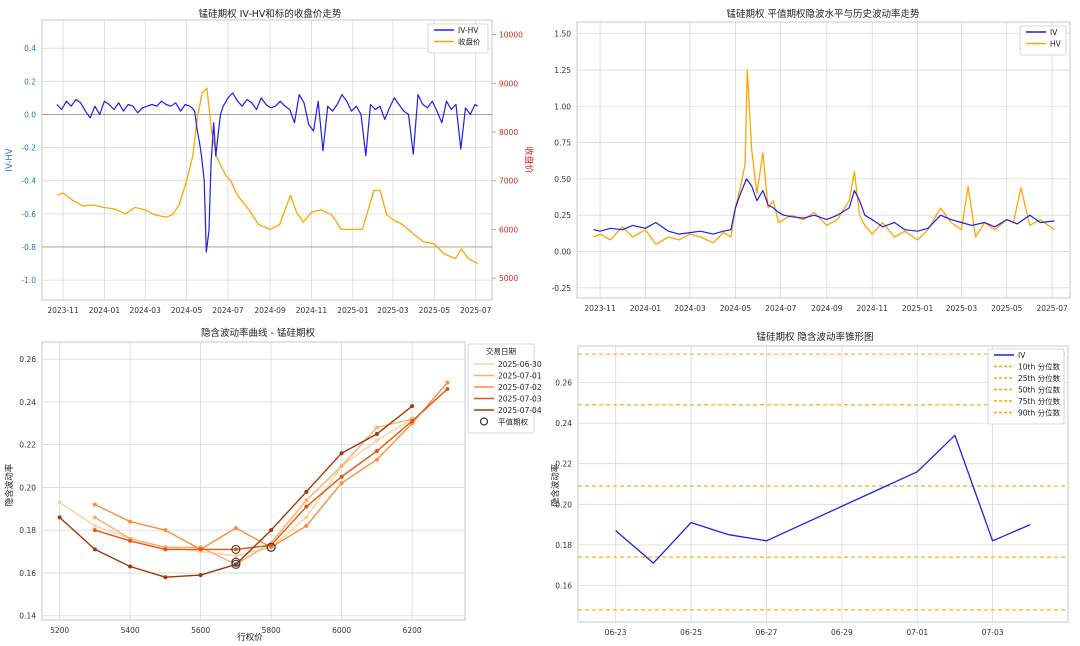  Describe the element at coordinates (520, 387) in the screenshot. I see `legend-label: 2025-07-02` at that location.